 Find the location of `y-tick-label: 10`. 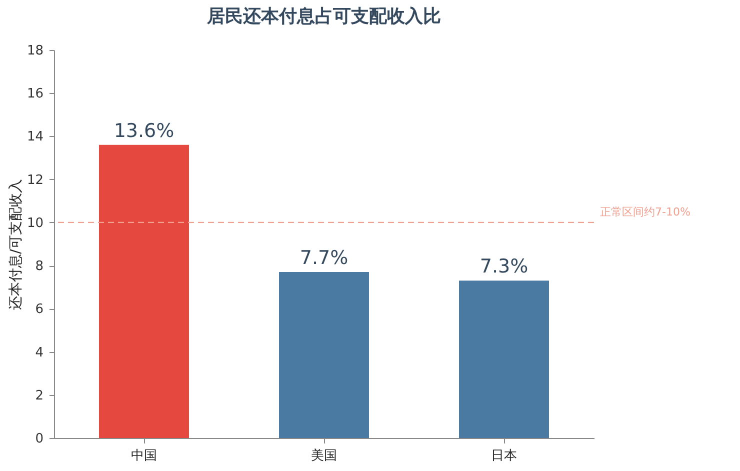

y-tick-label: 10 is located at coordinates (35, 223).